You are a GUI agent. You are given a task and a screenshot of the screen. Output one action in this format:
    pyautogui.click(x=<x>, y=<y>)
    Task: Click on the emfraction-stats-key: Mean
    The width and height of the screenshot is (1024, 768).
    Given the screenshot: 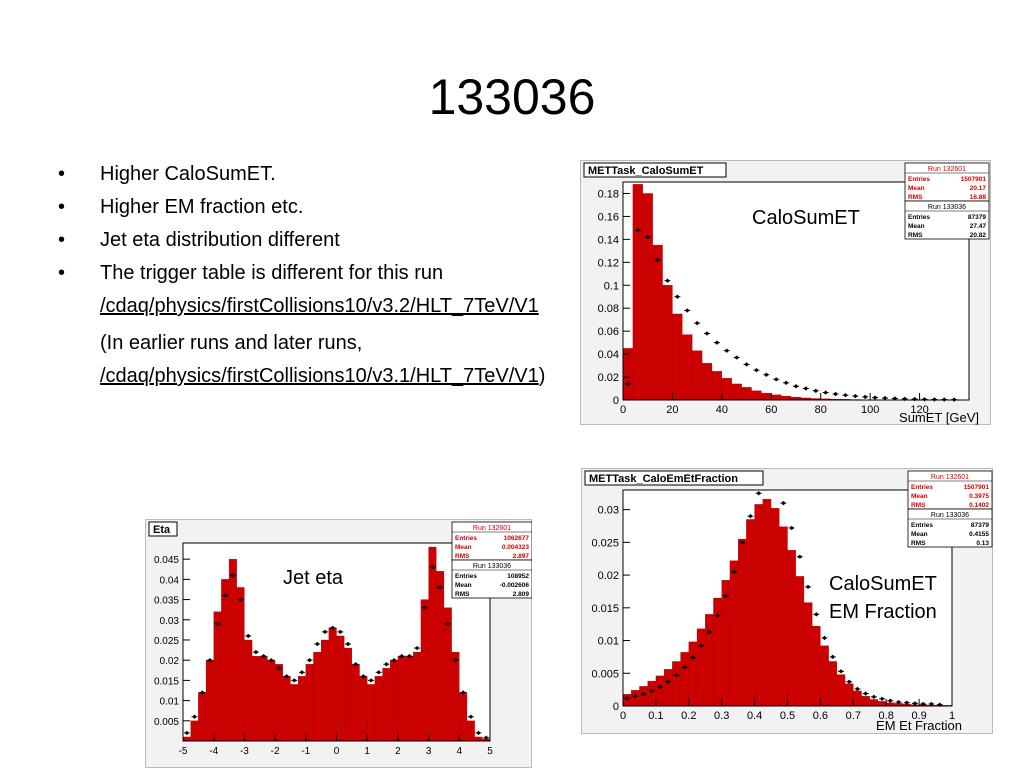 What is the action you would take?
    pyautogui.click(x=919, y=496)
    